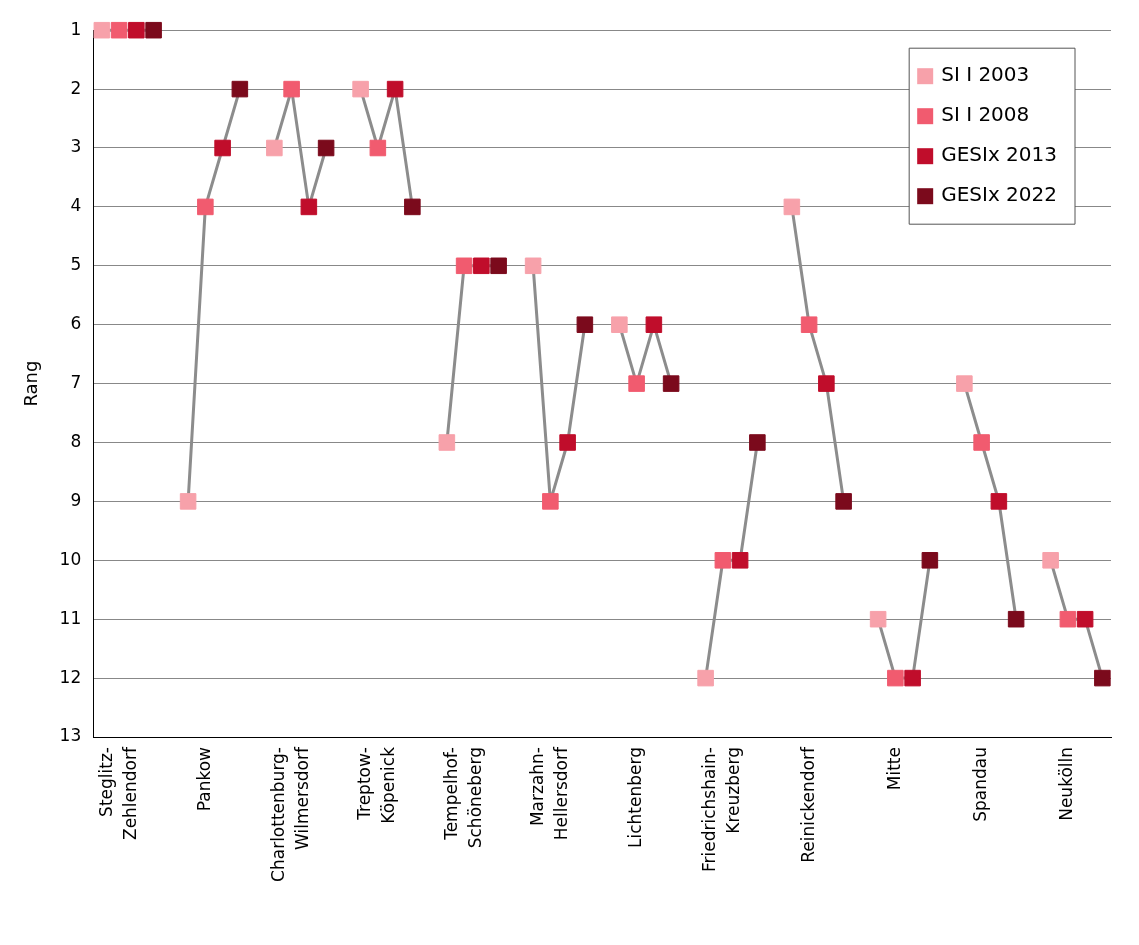 The height and width of the screenshot is (945, 1139). What do you see at coordinates (76, 264) in the screenshot?
I see `y-tick-label: 5` at bounding box center [76, 264].